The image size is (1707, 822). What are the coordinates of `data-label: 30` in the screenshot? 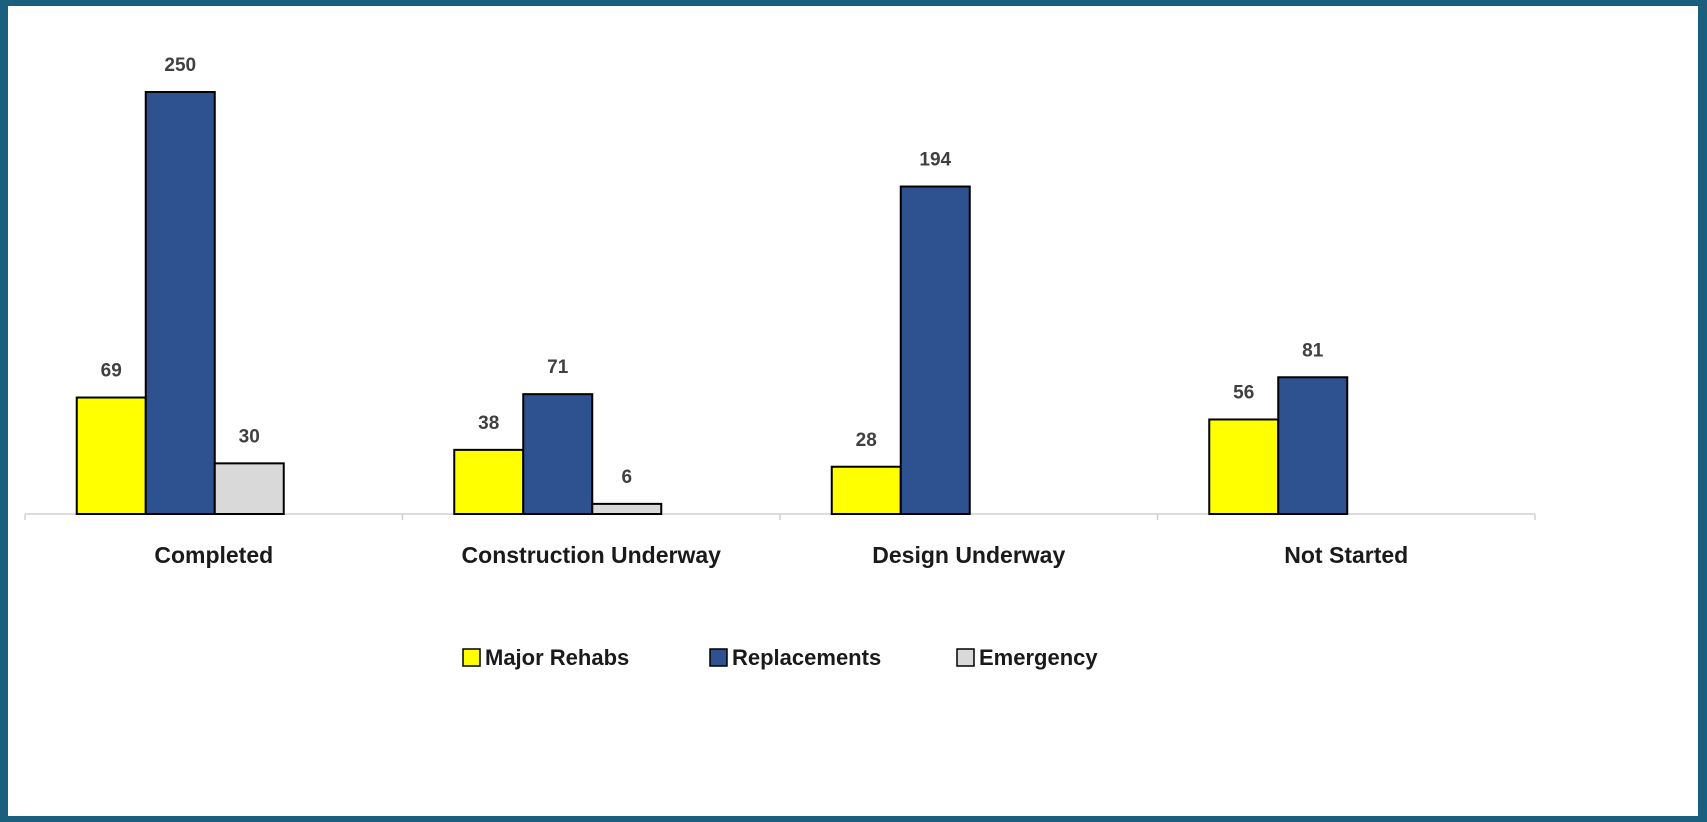 It's located at (249, 436).